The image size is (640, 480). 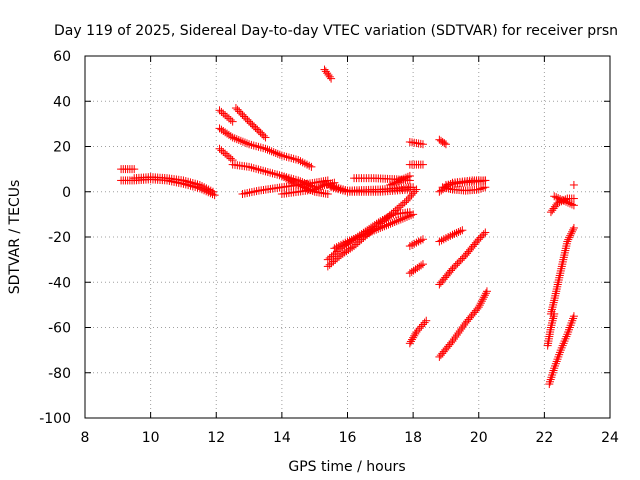 What do you see at coordinates (346, 467) in the screenshot?
I see `x-axis-label: GPS time / hours` at bounding box center [346, 467].